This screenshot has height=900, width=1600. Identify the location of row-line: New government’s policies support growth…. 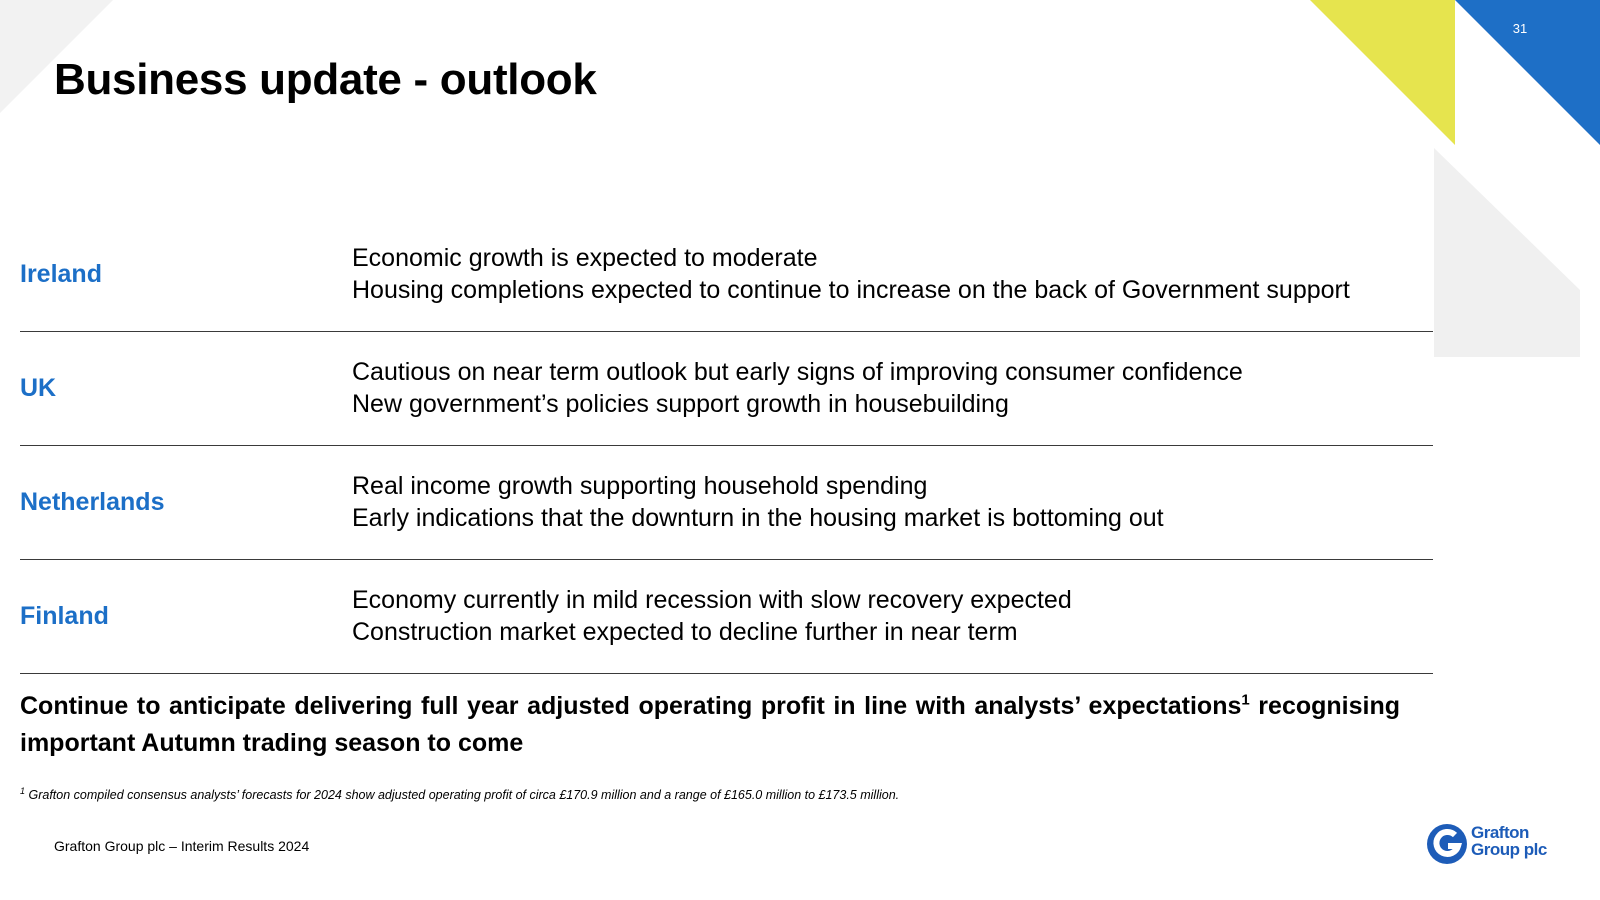
(680, 404).